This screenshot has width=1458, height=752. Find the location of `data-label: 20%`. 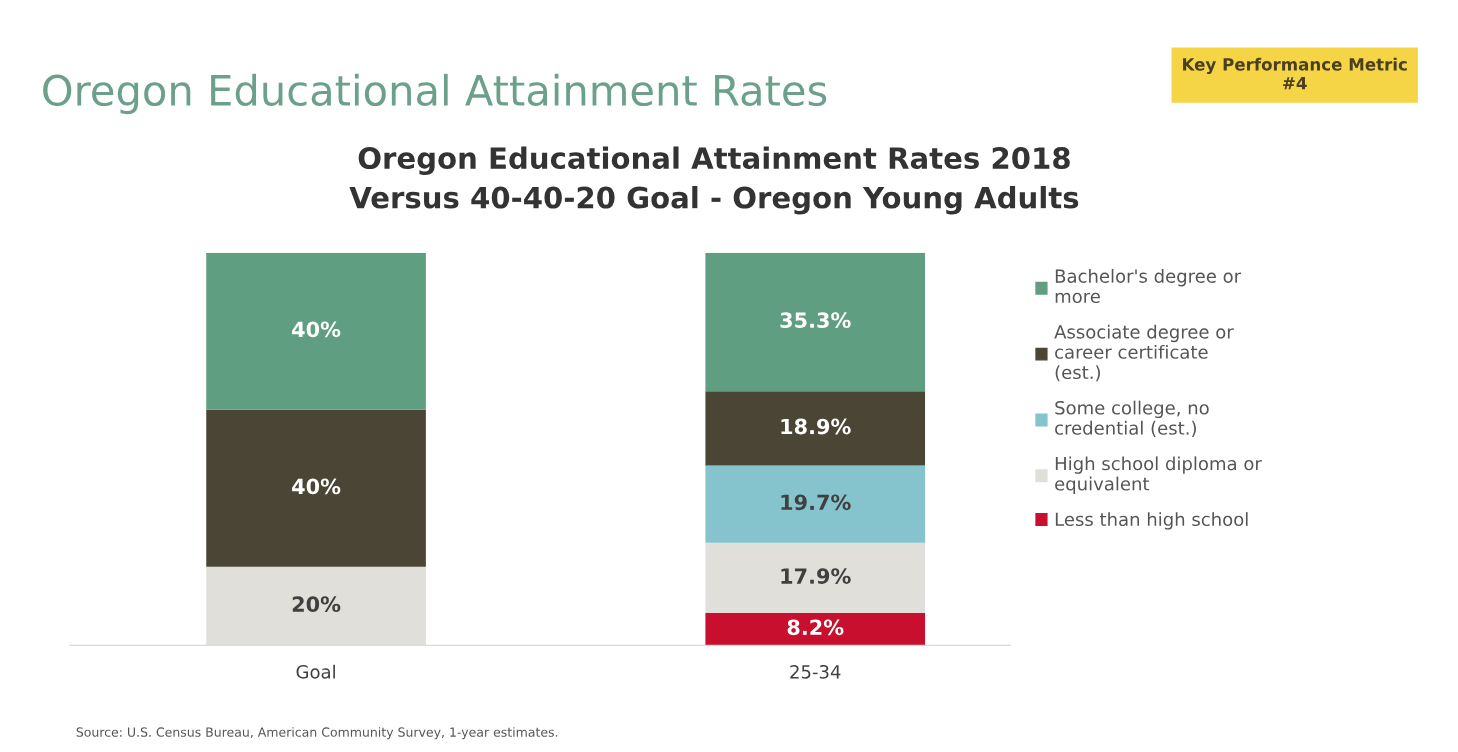

data-label: 20% is located at coordinates (316, 604).